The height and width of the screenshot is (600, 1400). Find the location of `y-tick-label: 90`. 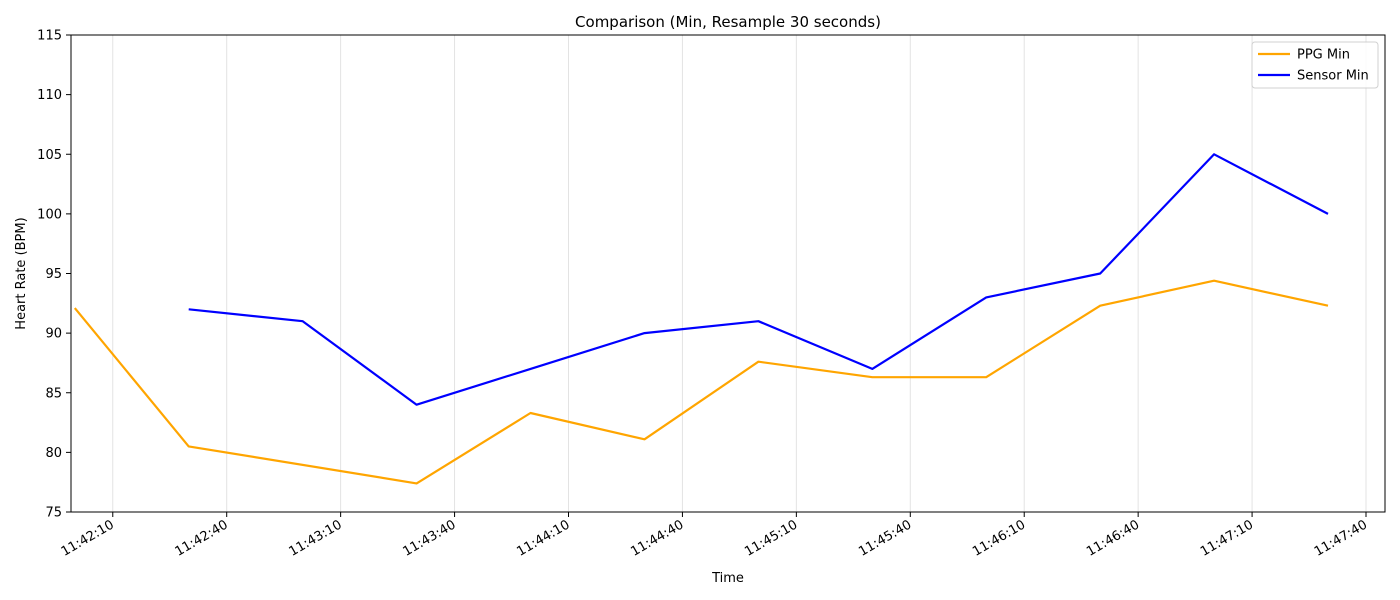

y-tick-label: 90 is located at coordinates (53, 334).